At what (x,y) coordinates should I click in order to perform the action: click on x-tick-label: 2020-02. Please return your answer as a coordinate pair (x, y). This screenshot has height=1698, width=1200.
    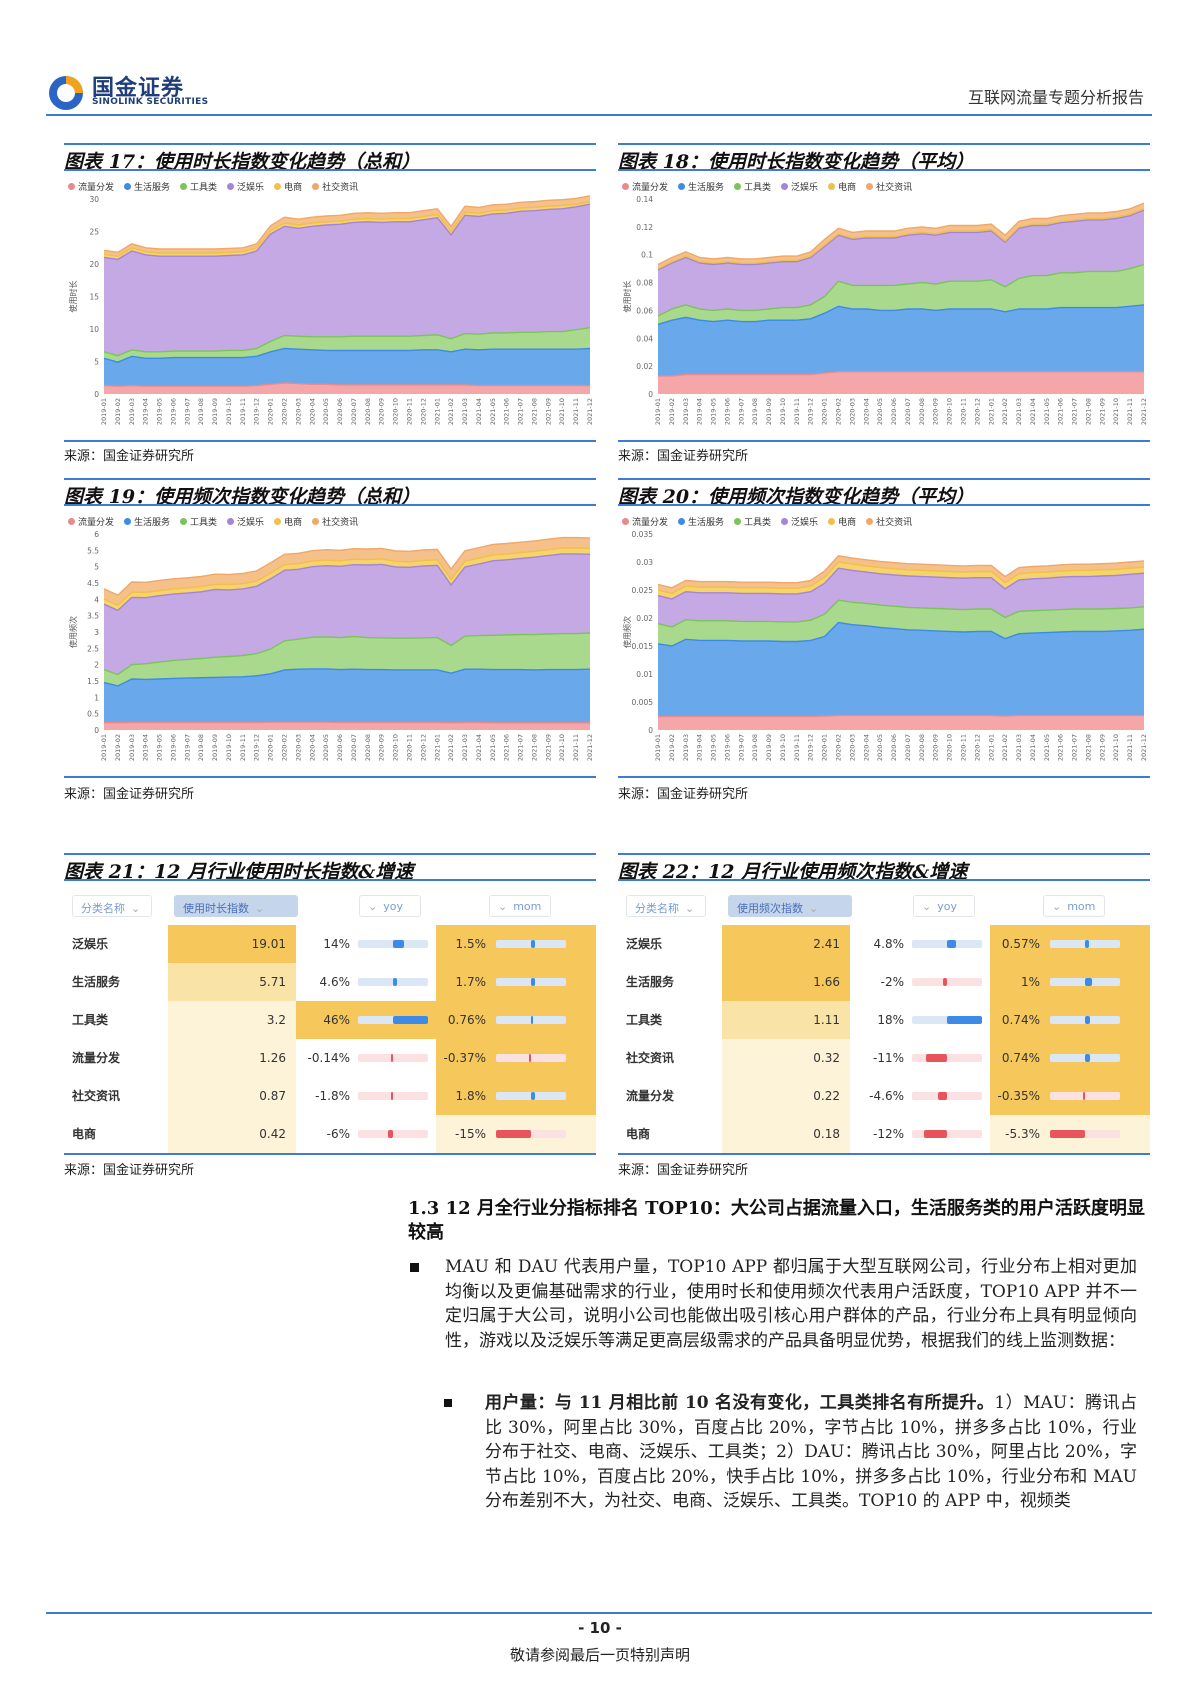
    Looking at the image, I should click on (285, 747).